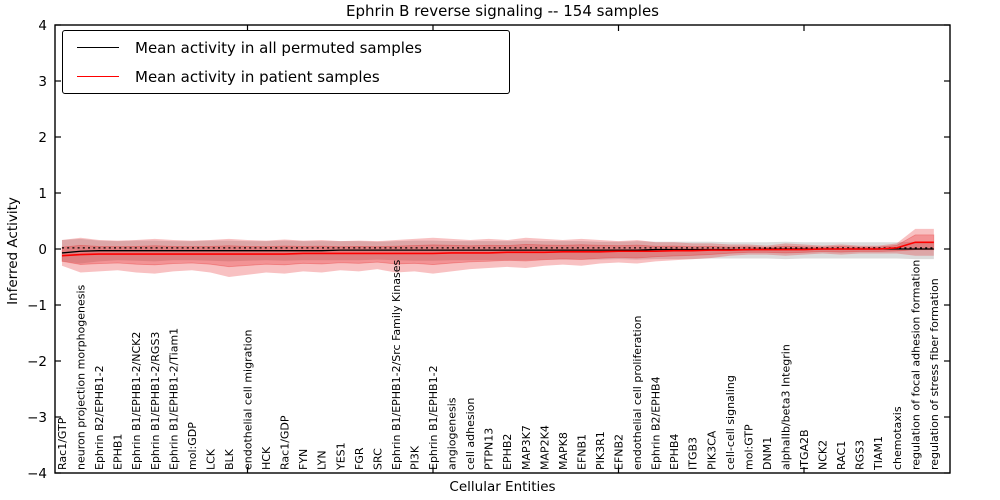 The image size is (1000, 500). What do you see at coordinates (377, 459) in the screenshot?
I see `x-category-label: SRC` at bounding box center [377, 459].